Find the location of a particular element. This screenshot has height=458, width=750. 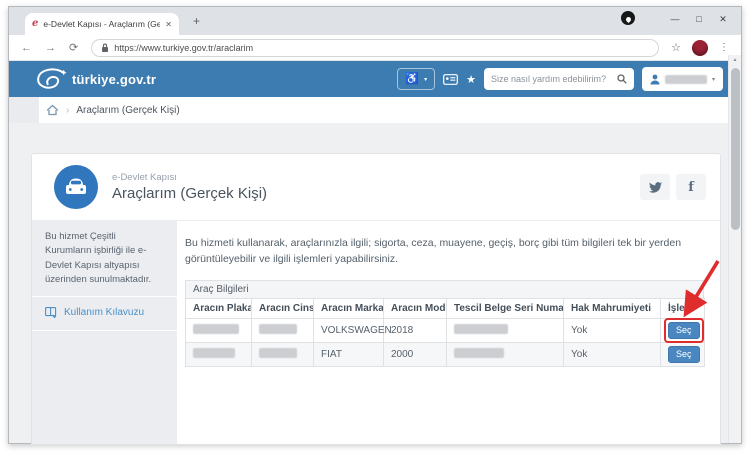

browser-profile-avatar is located at coordinates (700, 47).